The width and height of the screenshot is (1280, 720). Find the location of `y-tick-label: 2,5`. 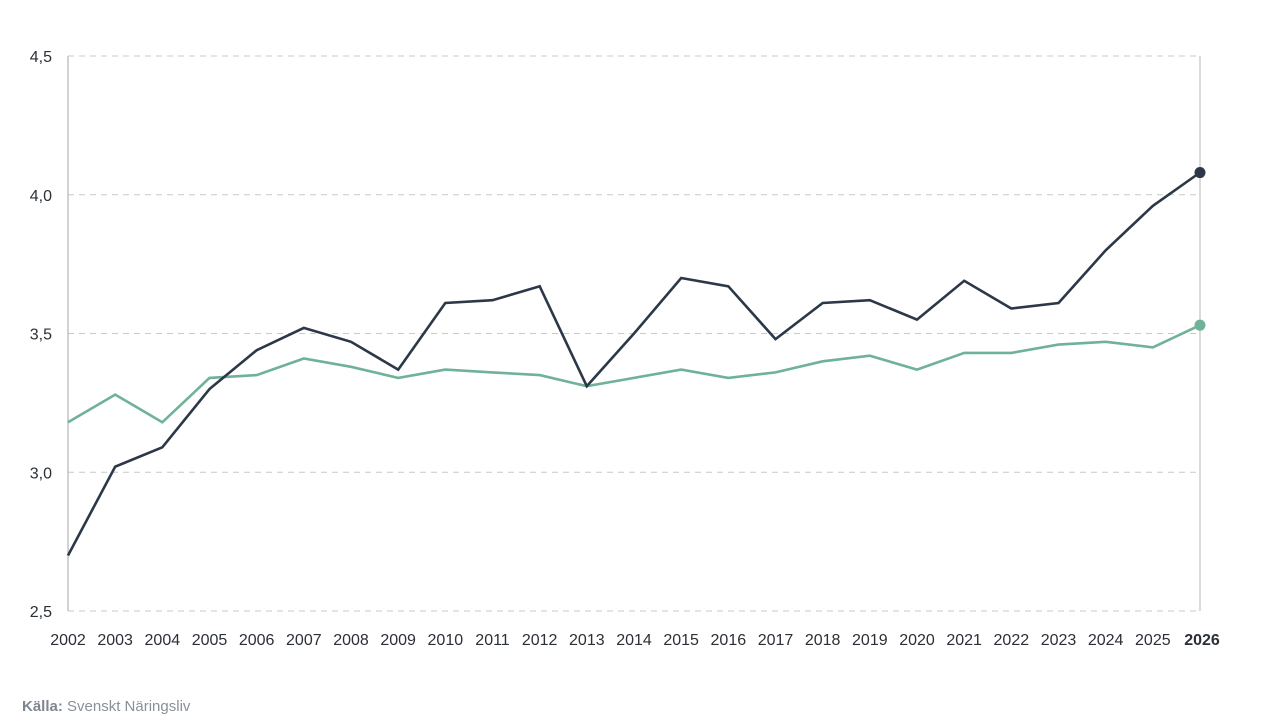

y-tick-label: 2,5 is located at coordinates (41, 612).